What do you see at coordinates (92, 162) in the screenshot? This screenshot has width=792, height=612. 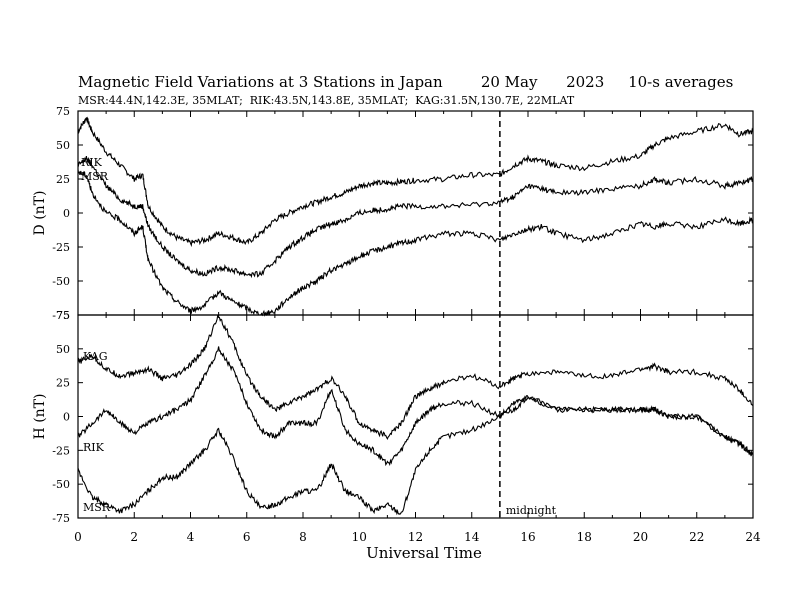 I see `station-label-D-RIK: RIK` at bounding box center [92, 162].